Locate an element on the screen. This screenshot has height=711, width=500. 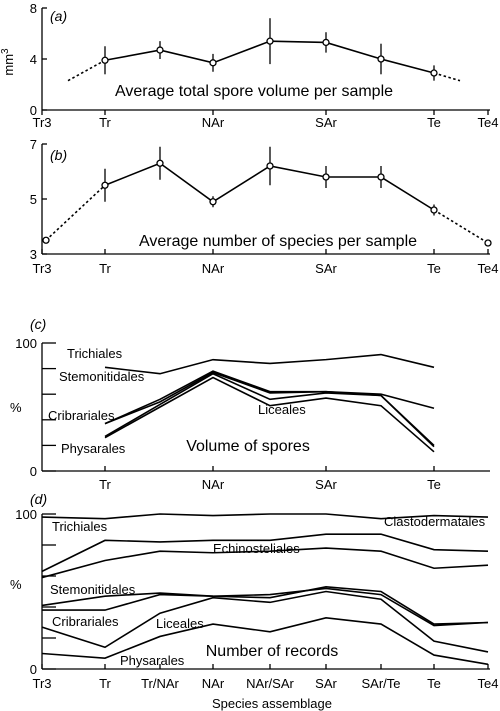
panel-c-series-physarales is located at coordinates (269, 414).